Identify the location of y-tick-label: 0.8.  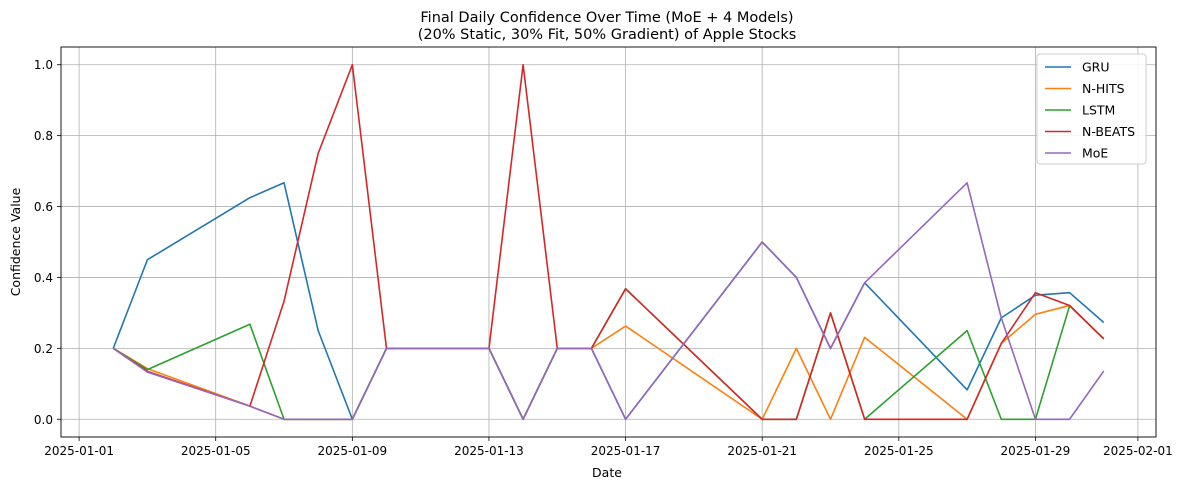
(43, 136).